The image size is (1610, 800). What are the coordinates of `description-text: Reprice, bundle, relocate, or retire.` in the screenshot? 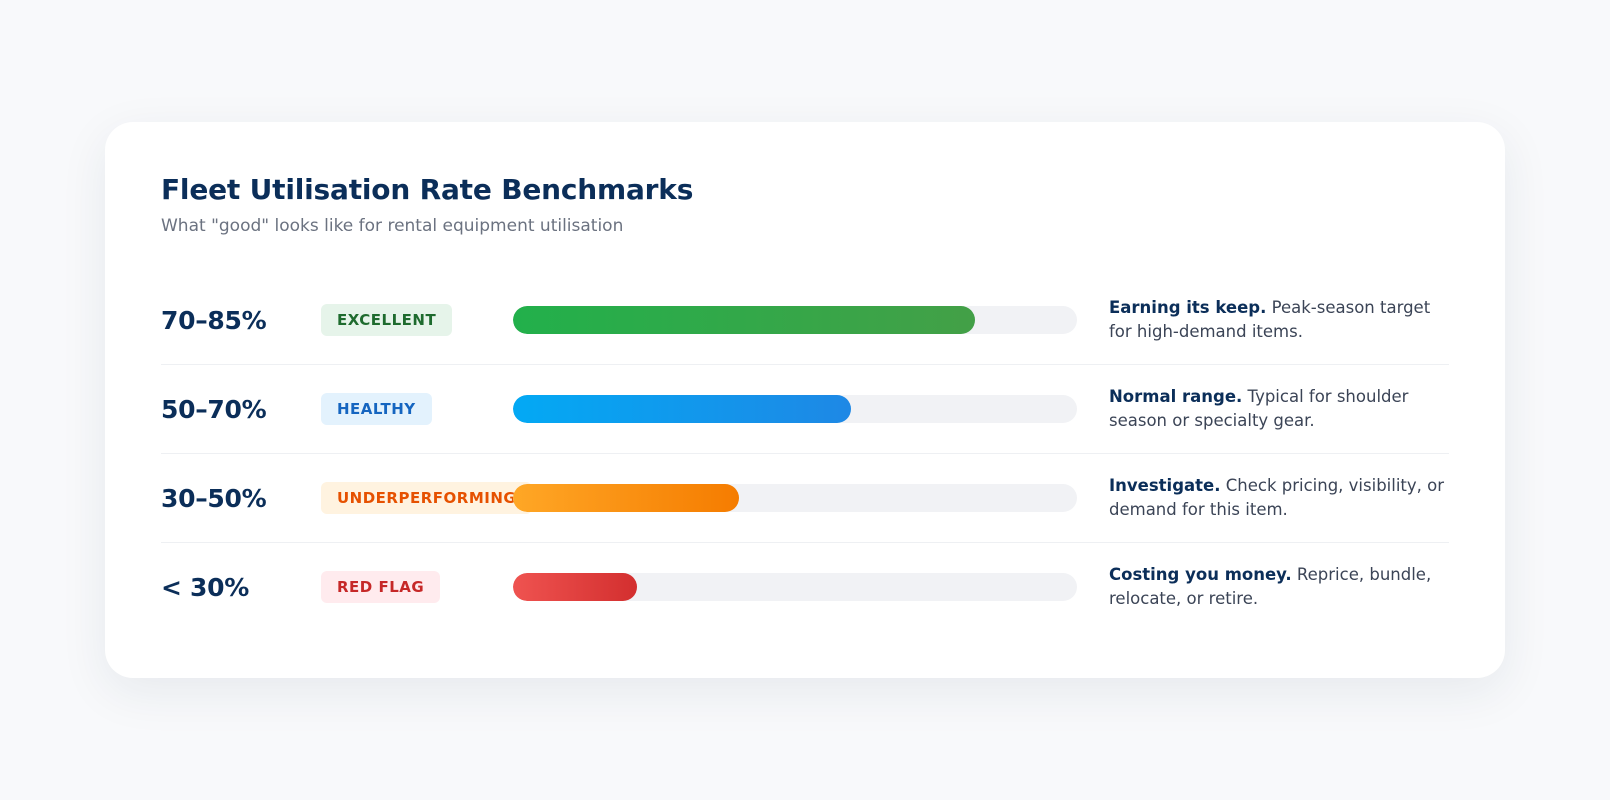 It's located at (1270, 586).